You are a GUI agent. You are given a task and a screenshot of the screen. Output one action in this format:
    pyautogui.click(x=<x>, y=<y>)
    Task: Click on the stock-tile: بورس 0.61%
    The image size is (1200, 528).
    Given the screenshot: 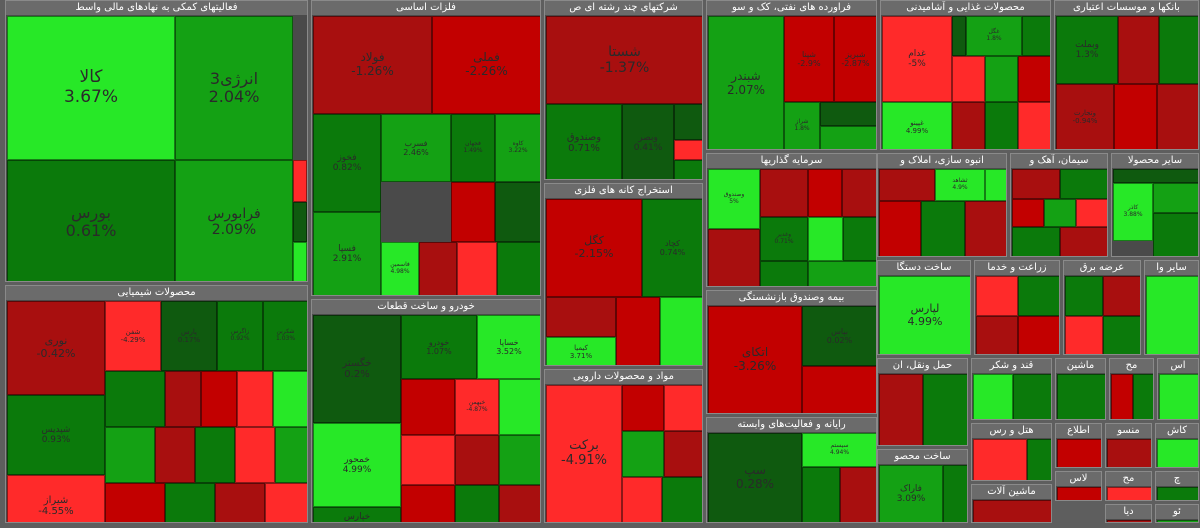 What is the action you would take?
    pyautogui.click(x=91, y=220)
    